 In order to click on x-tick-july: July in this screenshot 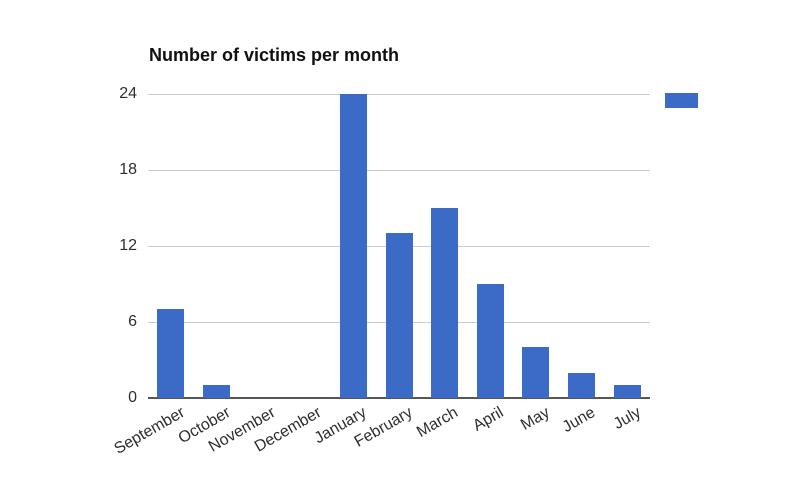, I will do `click(554, 418)`.